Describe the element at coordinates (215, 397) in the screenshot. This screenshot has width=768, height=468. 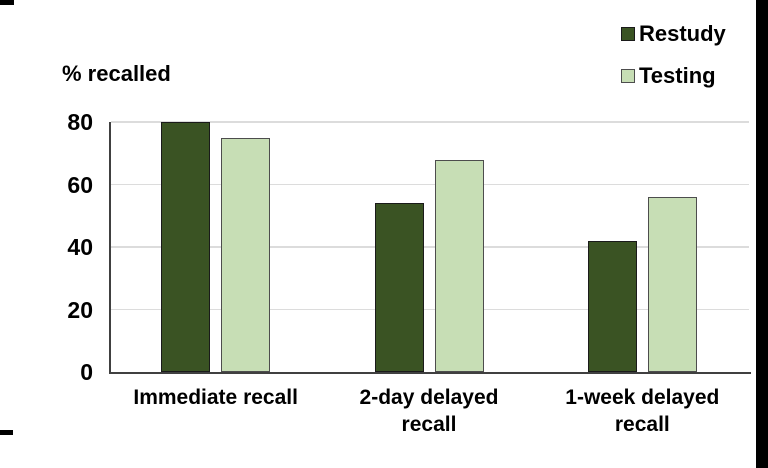
I see `x-category-label-1: Immediate recall` at that location.